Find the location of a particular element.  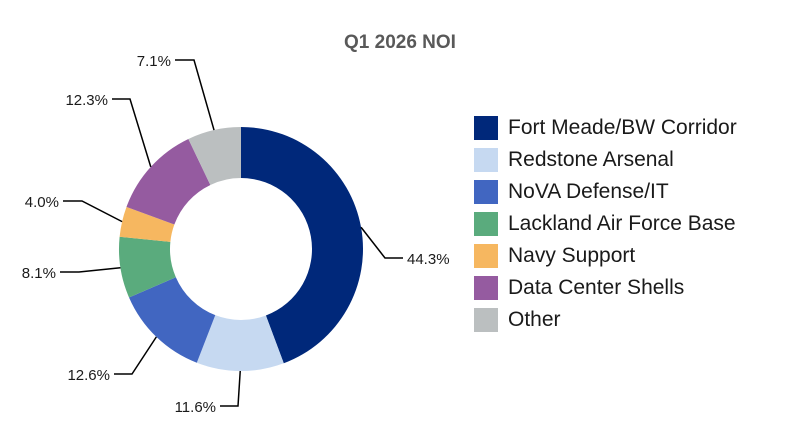

chart-title: Q1 2026 NOI is located at coordinates (400, 42).